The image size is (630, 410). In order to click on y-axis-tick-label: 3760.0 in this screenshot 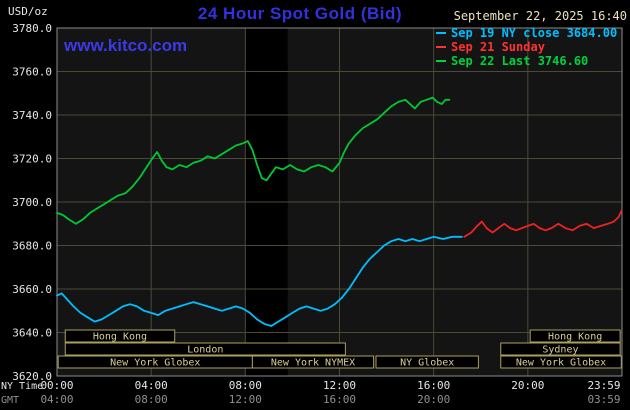, I will do `click(32, 72)`.